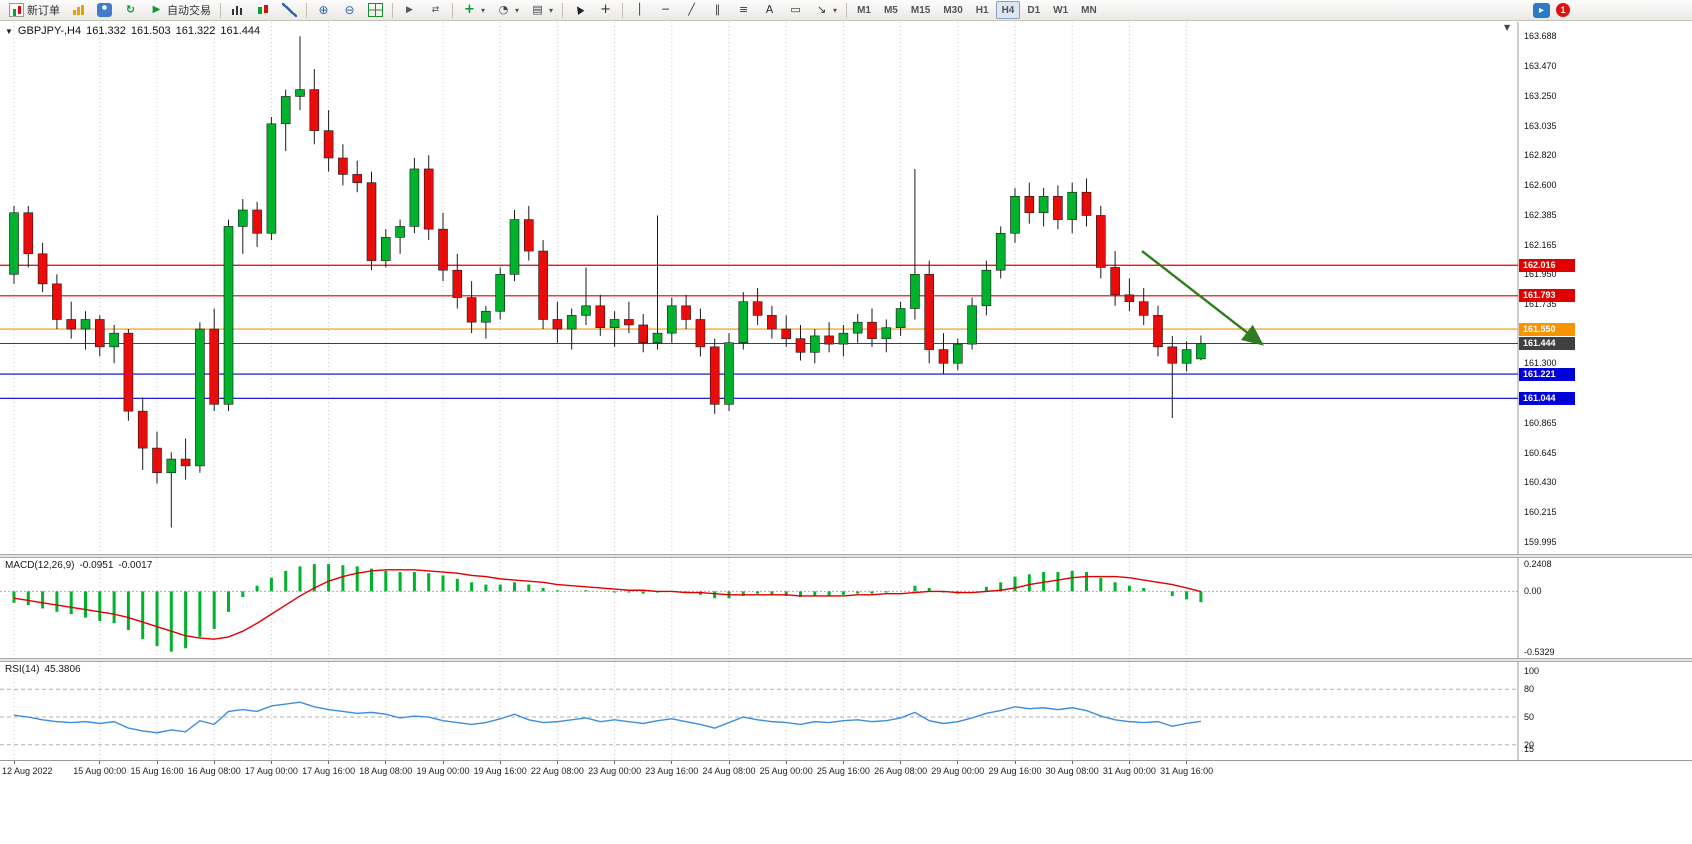  I want to click on candlestick-icon, so click(263, 10).